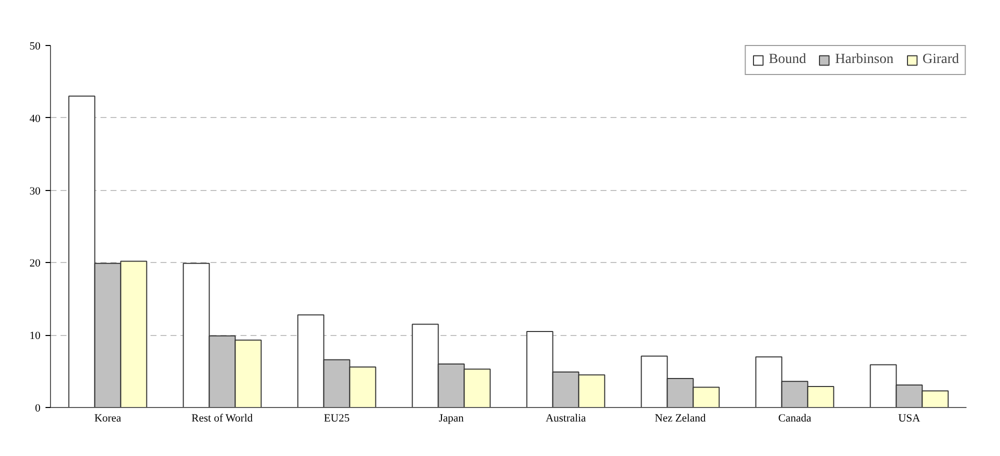 The width and height of the screenshot is (1000, 456). What do you see at coordinates (38, 408) in the screenshot?
I see `y-tick-label: 0` at bounding box center [38, 408].